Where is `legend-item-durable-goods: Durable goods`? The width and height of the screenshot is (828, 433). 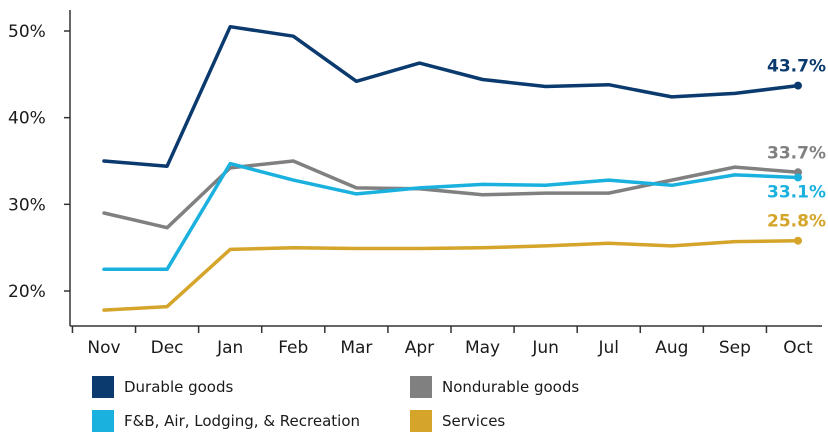
legend-item-durable-goods: Durable goods is located at coordinates (162, 387).